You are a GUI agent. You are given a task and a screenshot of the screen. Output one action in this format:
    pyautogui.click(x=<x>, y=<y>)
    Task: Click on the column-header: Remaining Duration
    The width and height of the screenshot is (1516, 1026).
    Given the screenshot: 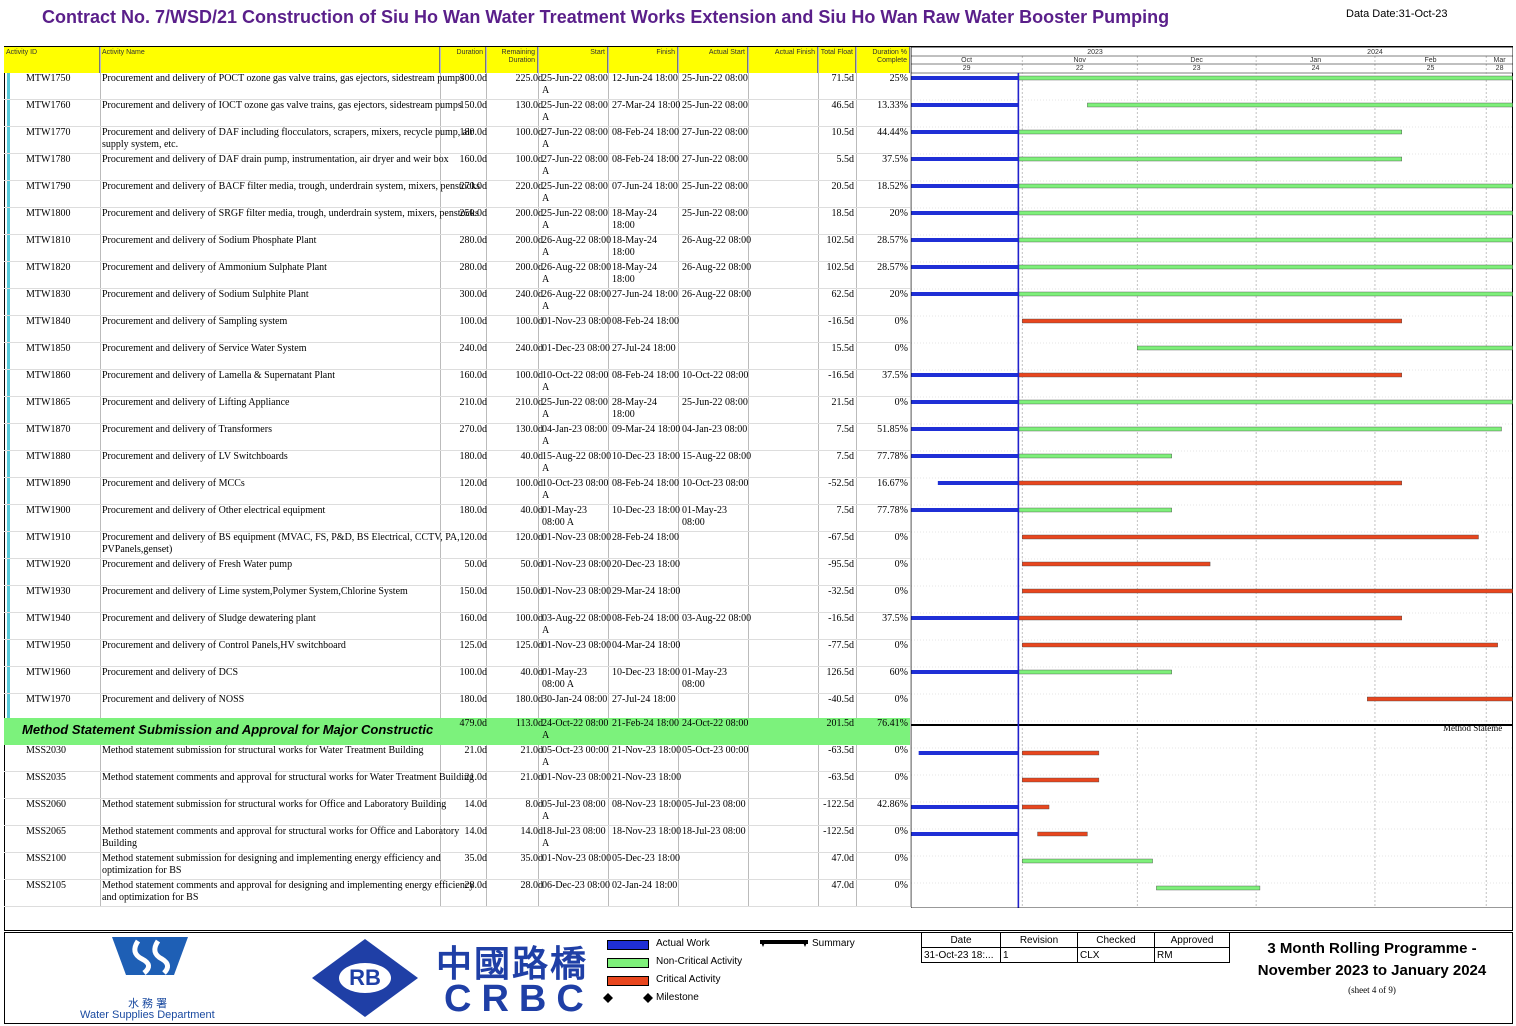 What is the action you would take?
    pyautogui.click(x=512, y=60)
    